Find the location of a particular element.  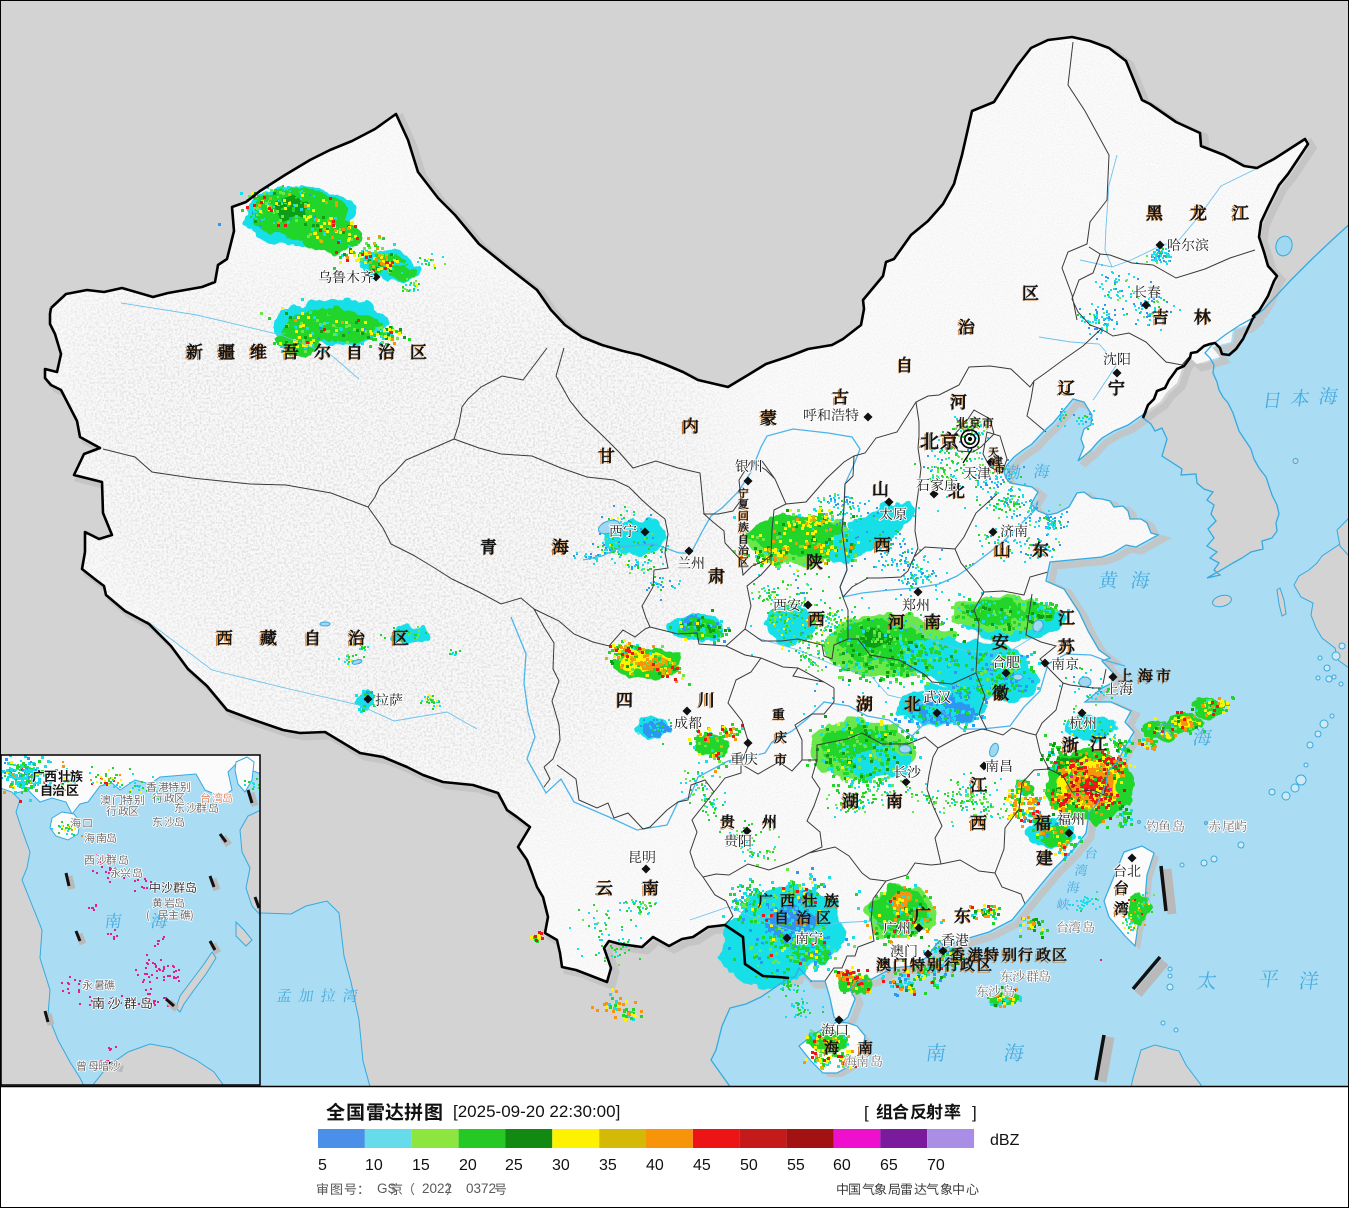

svg-text: 15 is located at coordinates (421, 1165).